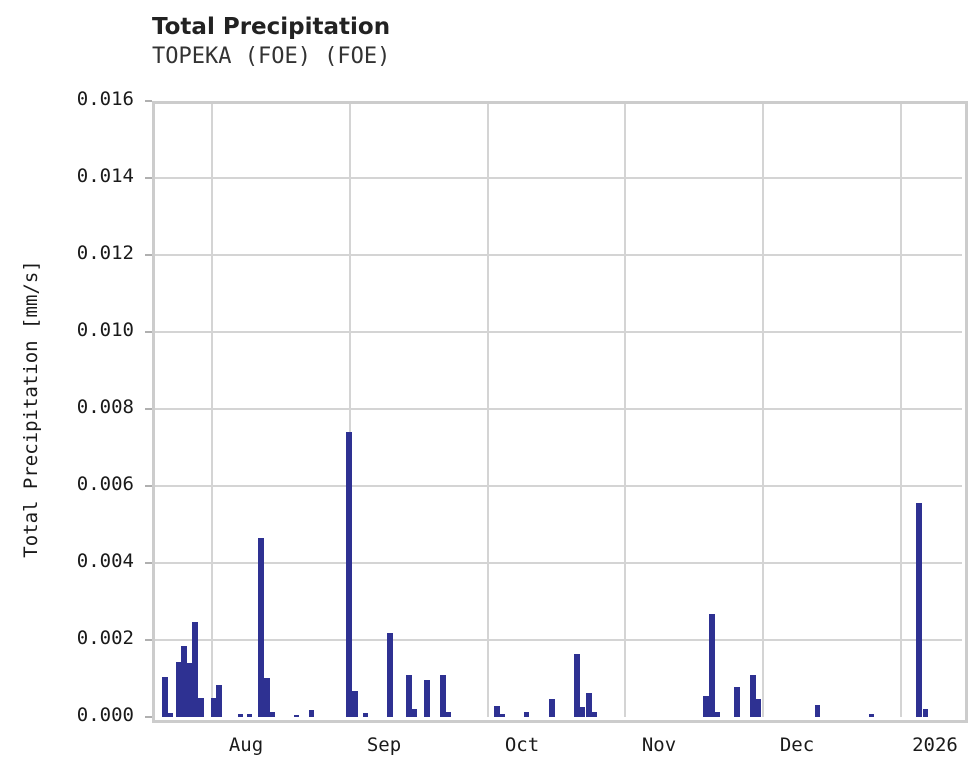  Describe the element at coordinates (105, 638) in the screenshot. I see `y-tick-label: 0.002` at that location.